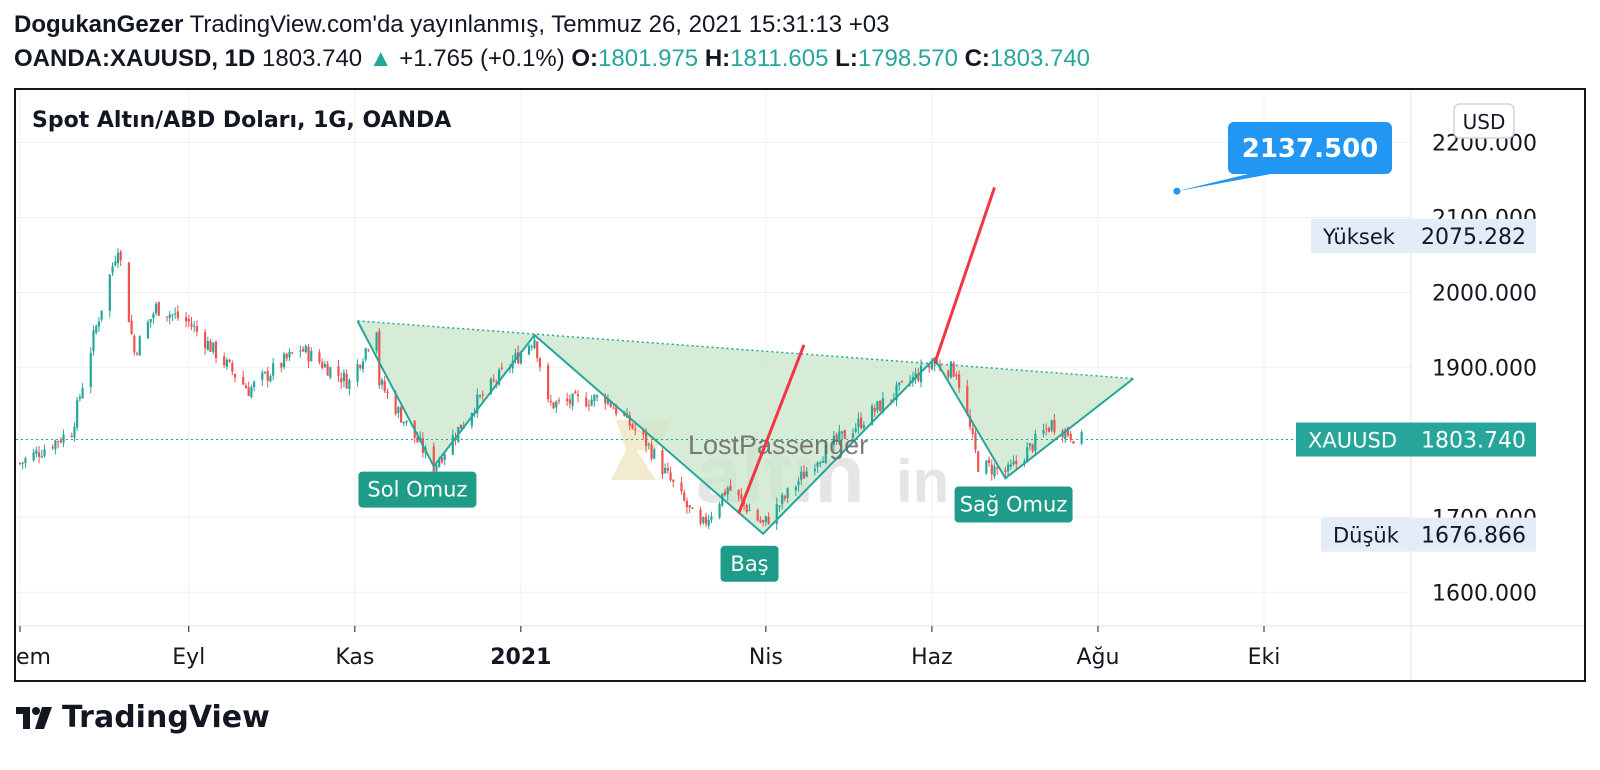 The image size is (1600, 770). What do you see at coordinates (99, 24) in the screenshot?
I see `author-name: DogukanGezer` at bounding box center [99, 24].